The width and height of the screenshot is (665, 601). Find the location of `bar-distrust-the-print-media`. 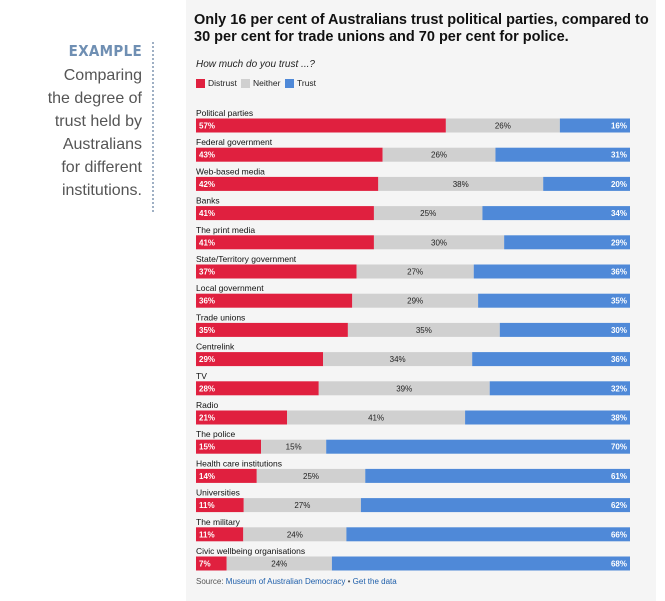

bar-distrust-the-print-media is located at coordinates (285, 242).